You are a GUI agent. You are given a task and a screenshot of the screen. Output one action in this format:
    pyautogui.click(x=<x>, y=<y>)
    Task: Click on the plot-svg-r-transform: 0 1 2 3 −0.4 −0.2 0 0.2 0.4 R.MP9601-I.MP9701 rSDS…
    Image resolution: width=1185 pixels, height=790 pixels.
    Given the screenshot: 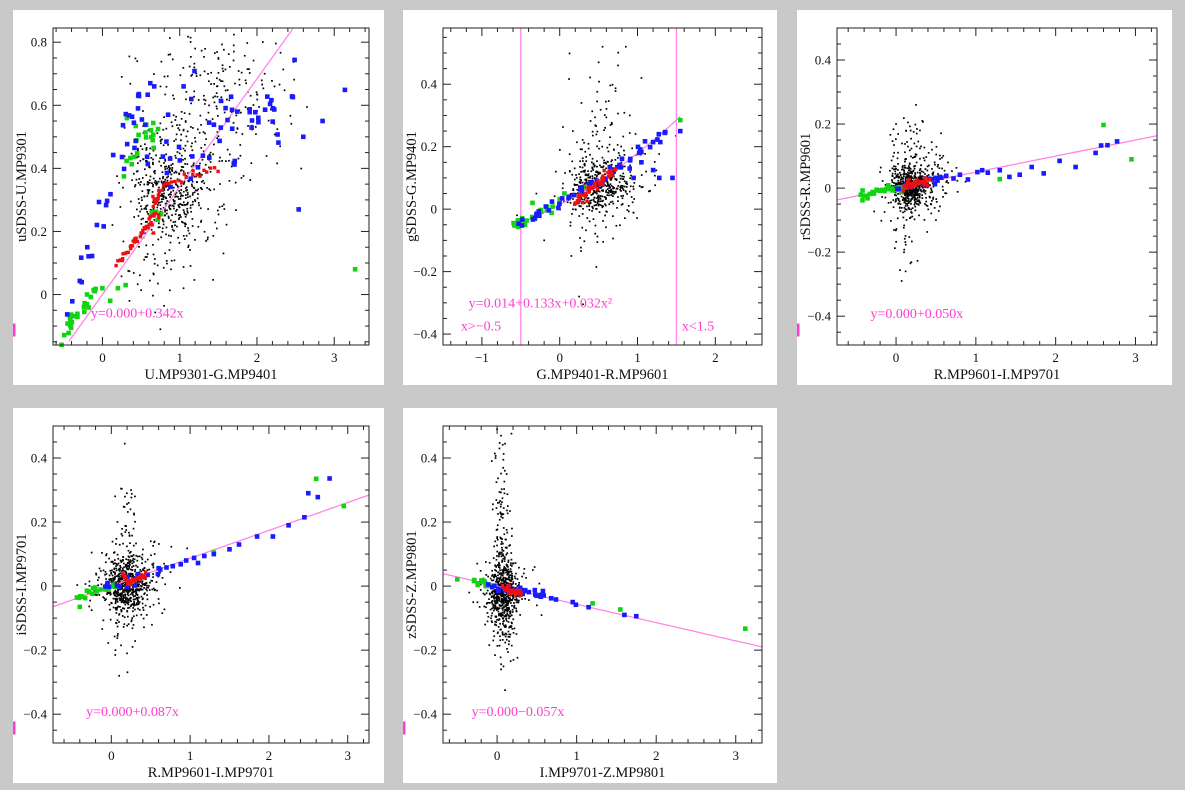 What is the action you would take?
    pyautogui.click(x=977, y=205)
    